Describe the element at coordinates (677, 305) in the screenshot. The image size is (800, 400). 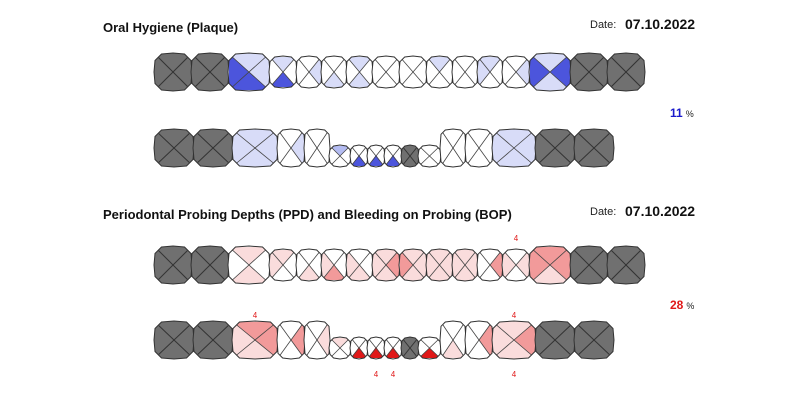
I see `perio-percent-value: 28` at that location.